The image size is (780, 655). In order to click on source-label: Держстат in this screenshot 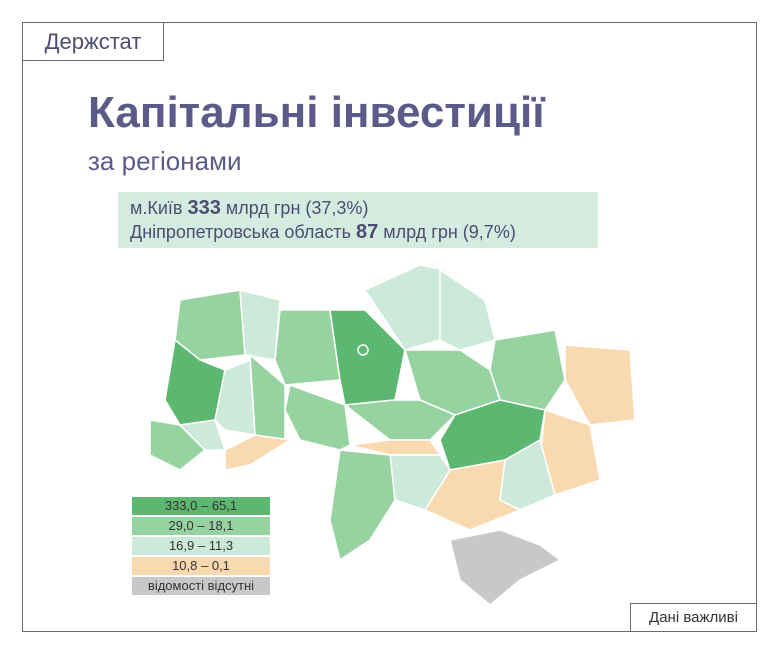, I will do `click(93, 41)`.